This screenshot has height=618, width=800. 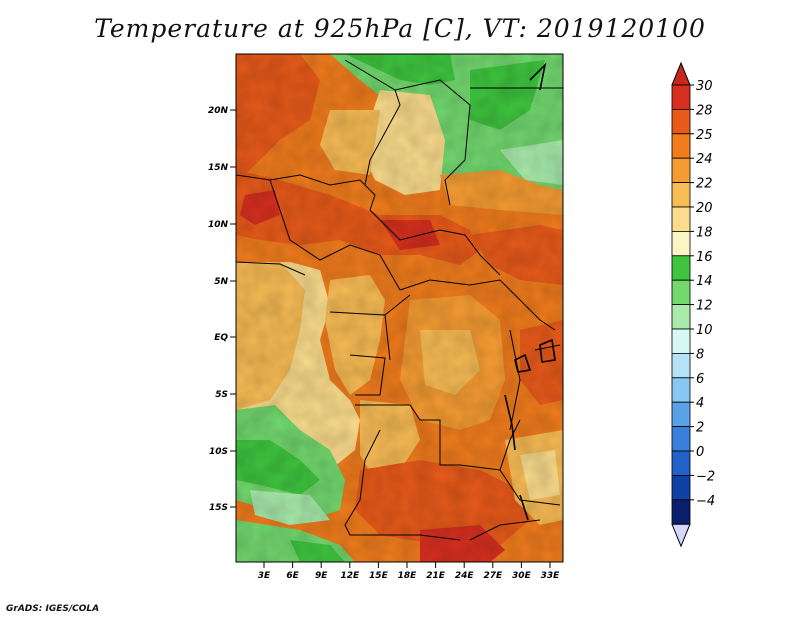 I want to click on colorbar-label: 30, so click(x=704, y=86).